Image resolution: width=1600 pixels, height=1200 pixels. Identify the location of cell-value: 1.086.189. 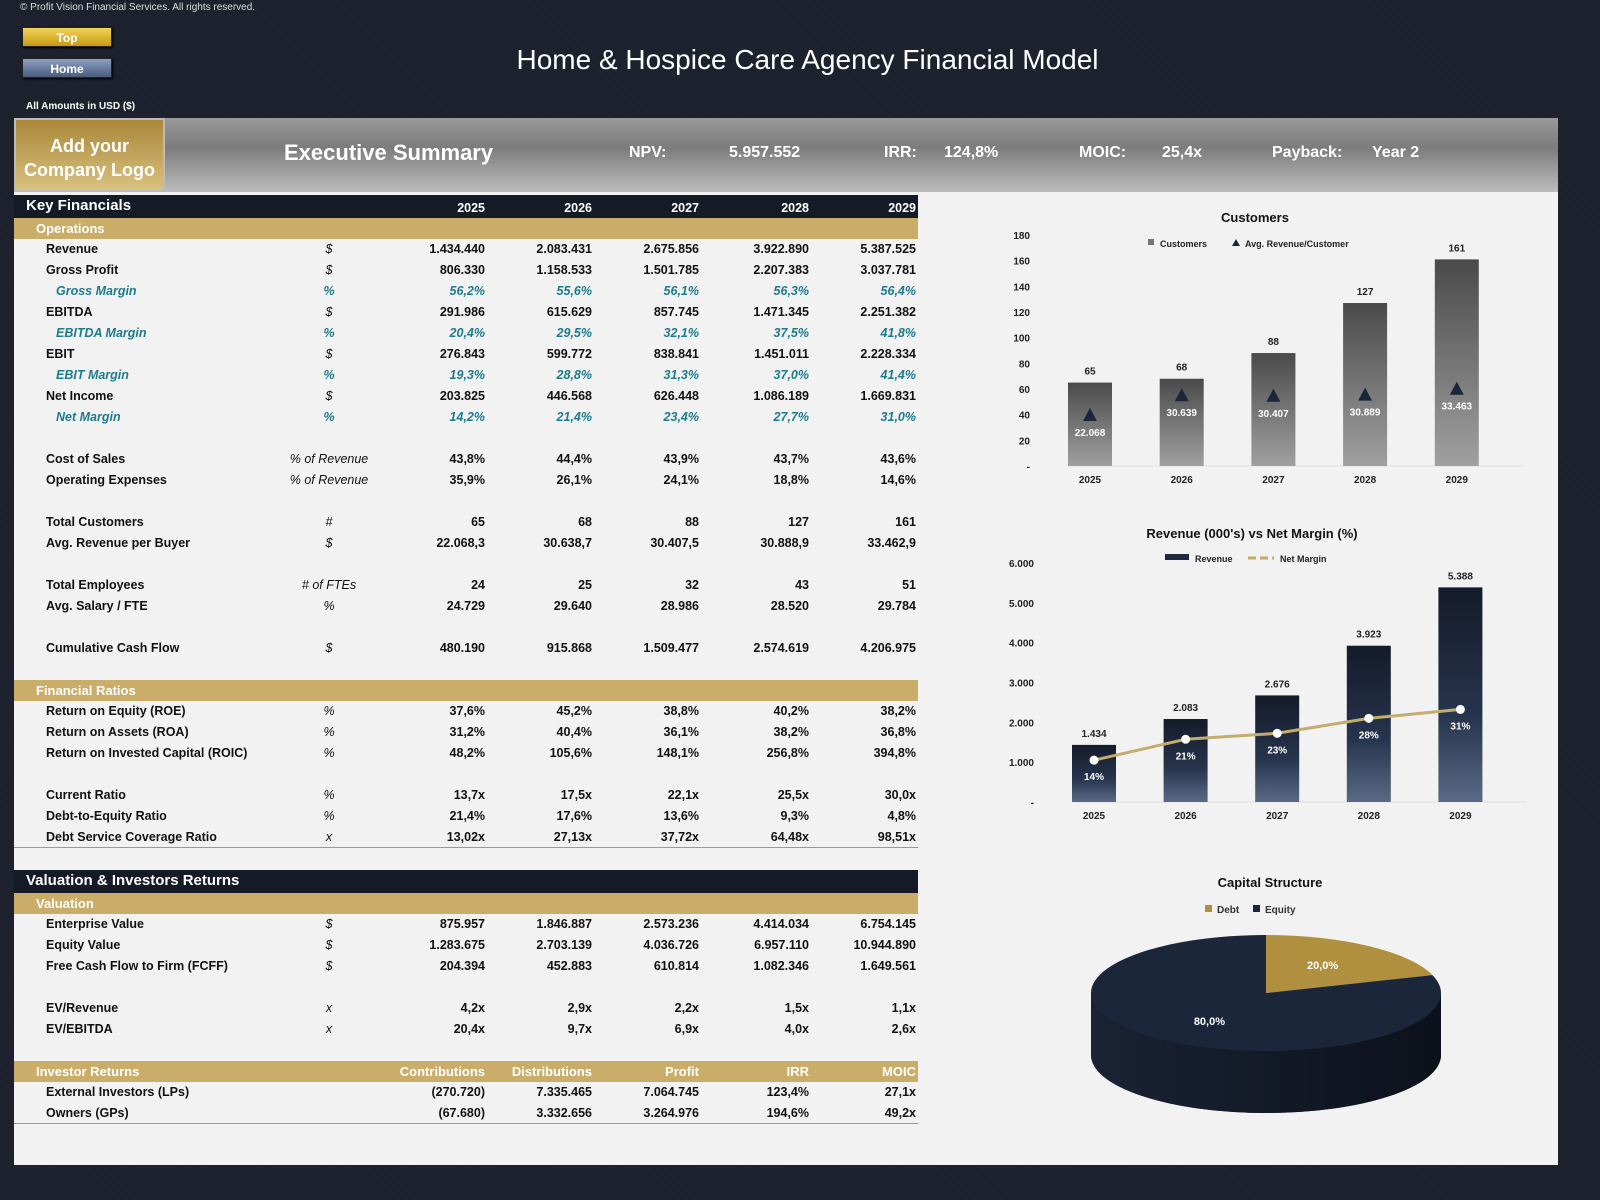
(781, 396).